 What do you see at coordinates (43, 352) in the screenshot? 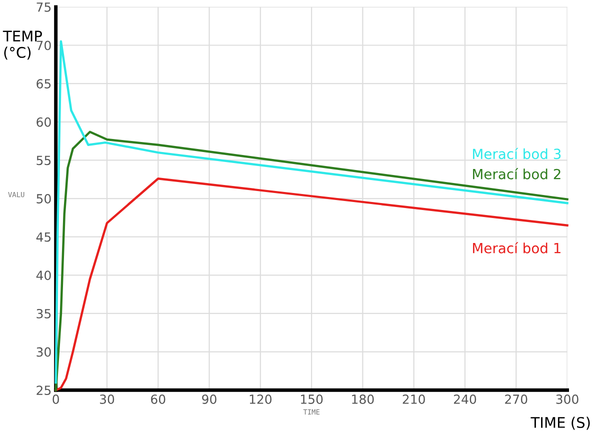
I see `y-tick-label: 30` at bounding box center [43, 352].